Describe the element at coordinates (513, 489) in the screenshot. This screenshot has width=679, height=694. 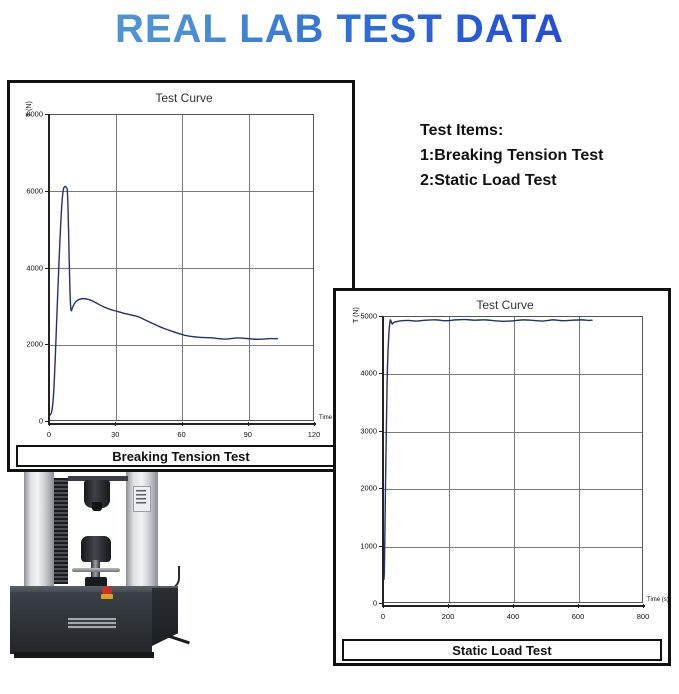
I see `chart2-gridline-2000` at that location.